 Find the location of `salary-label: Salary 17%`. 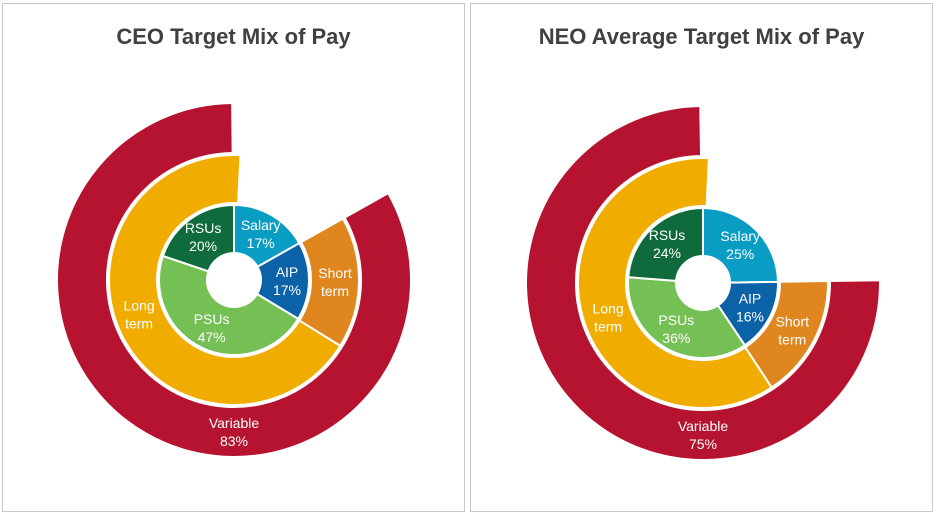

salary-label: Salary 17% is located at coordinates (261, 234).